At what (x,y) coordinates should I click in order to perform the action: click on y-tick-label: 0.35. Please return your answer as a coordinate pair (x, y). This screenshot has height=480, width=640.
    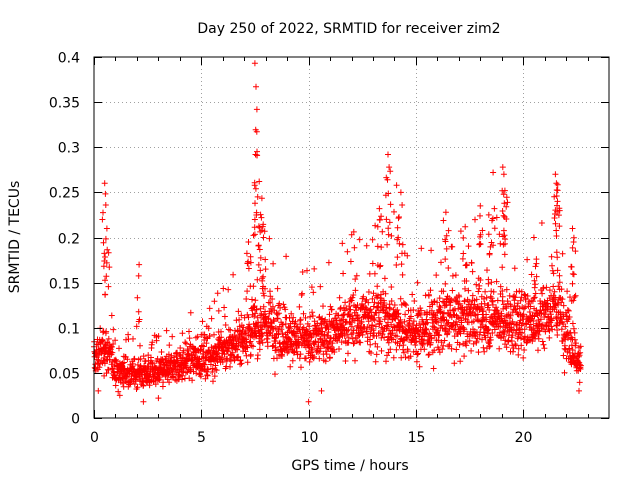
    Looking at the image, I should click on (64, 104).